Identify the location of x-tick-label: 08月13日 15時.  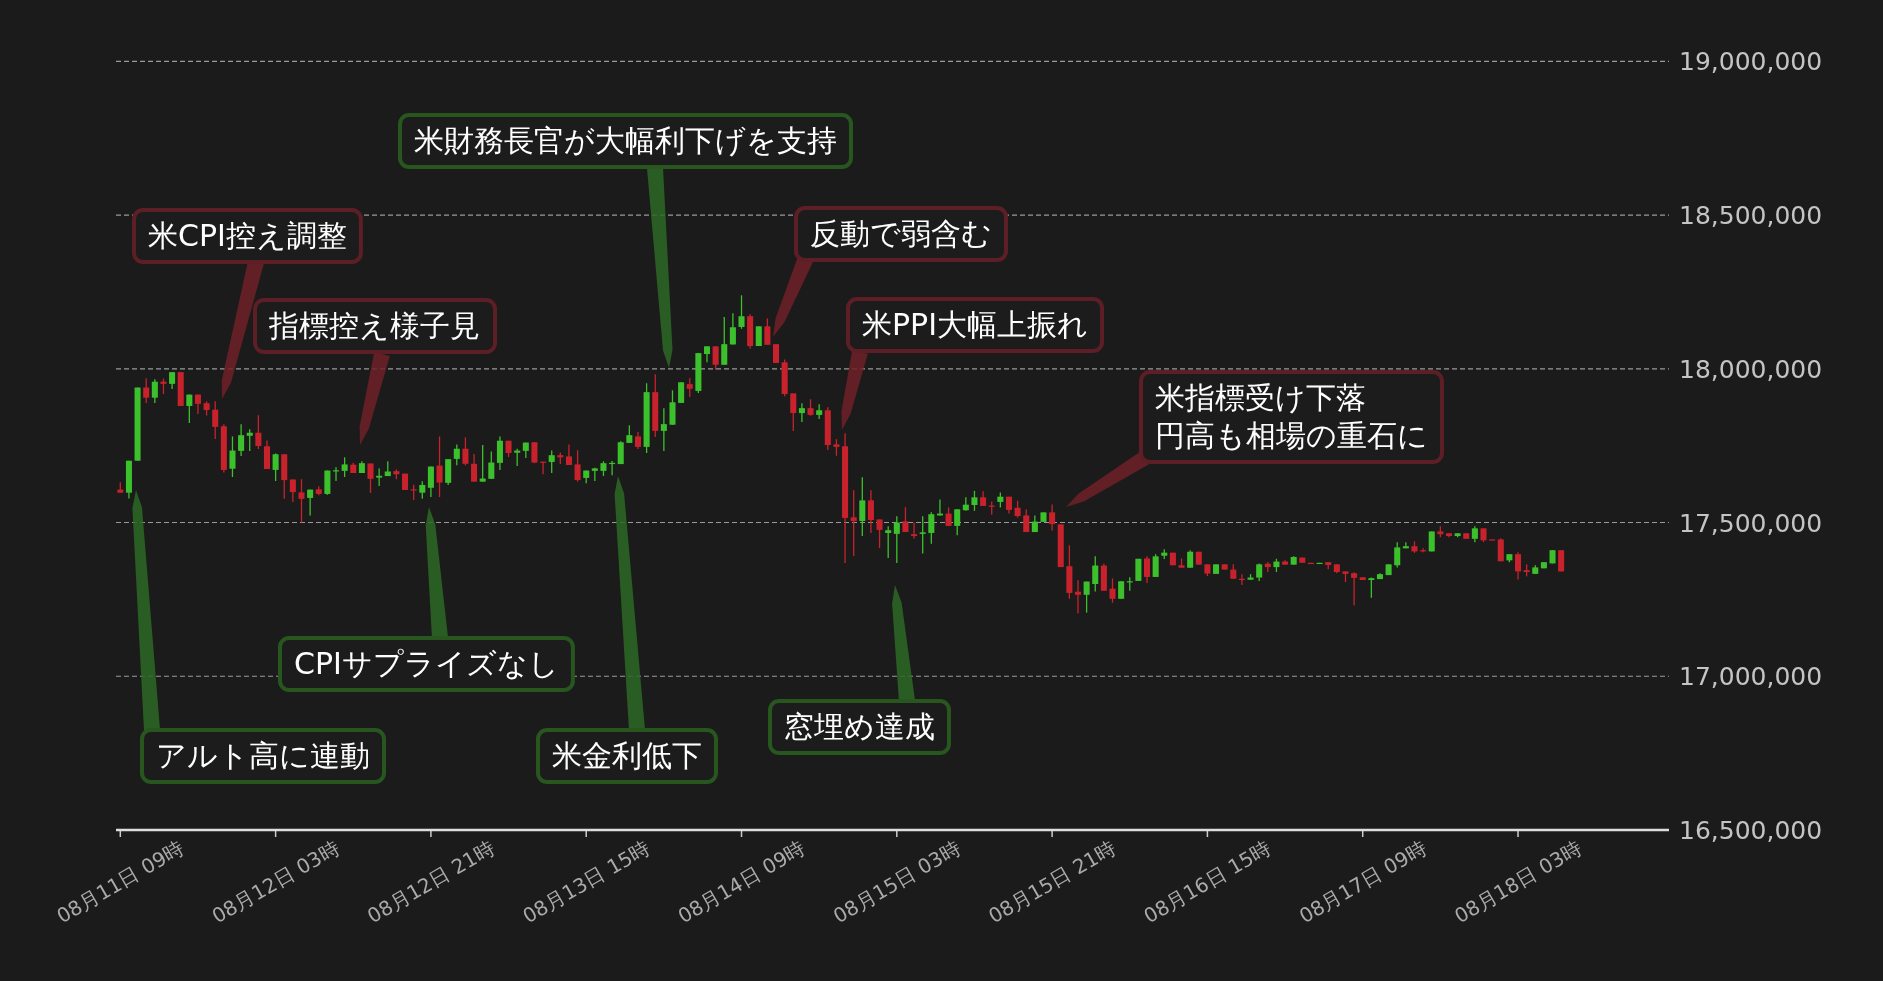
(586, 882).